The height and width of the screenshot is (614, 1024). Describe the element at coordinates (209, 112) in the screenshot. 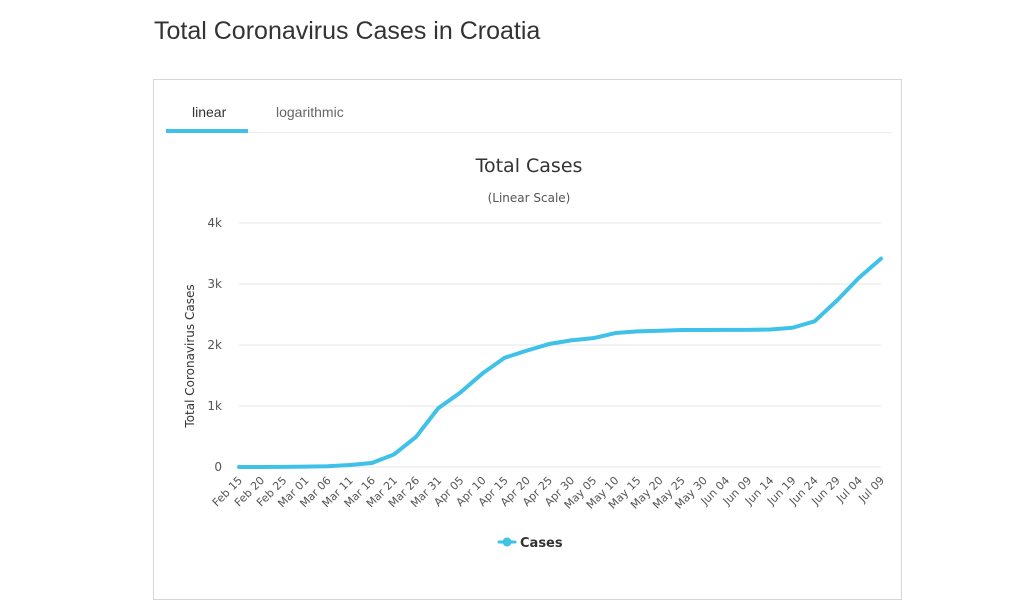

I see `tab-linear: linear` at that location.